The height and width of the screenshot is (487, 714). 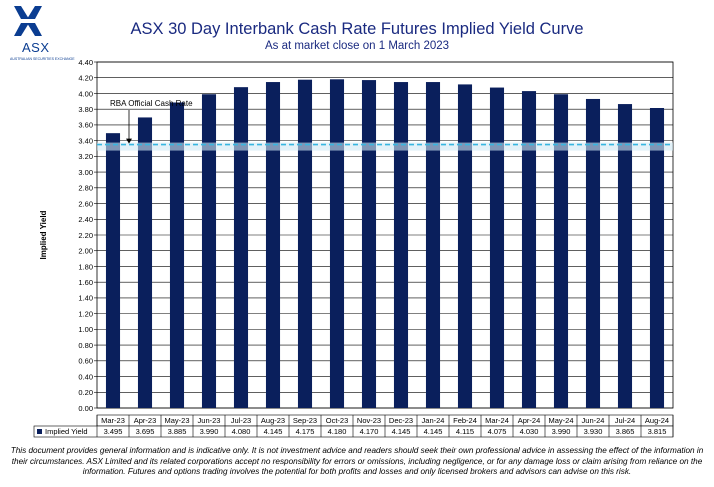 I want to click on x-category-label: Dec-23, so click(x=401, y=420).